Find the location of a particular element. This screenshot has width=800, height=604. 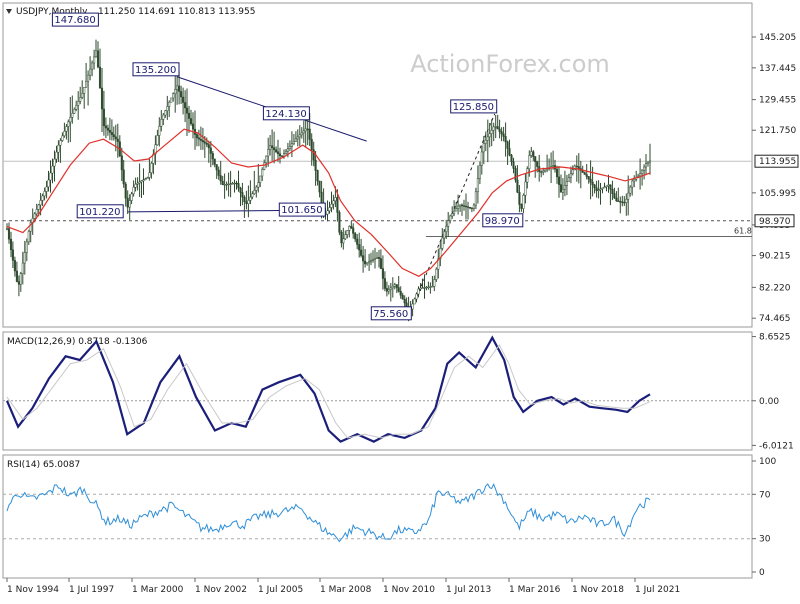

x-axis-label: 1 Jul 2005 is located at coordinates (280, 590).